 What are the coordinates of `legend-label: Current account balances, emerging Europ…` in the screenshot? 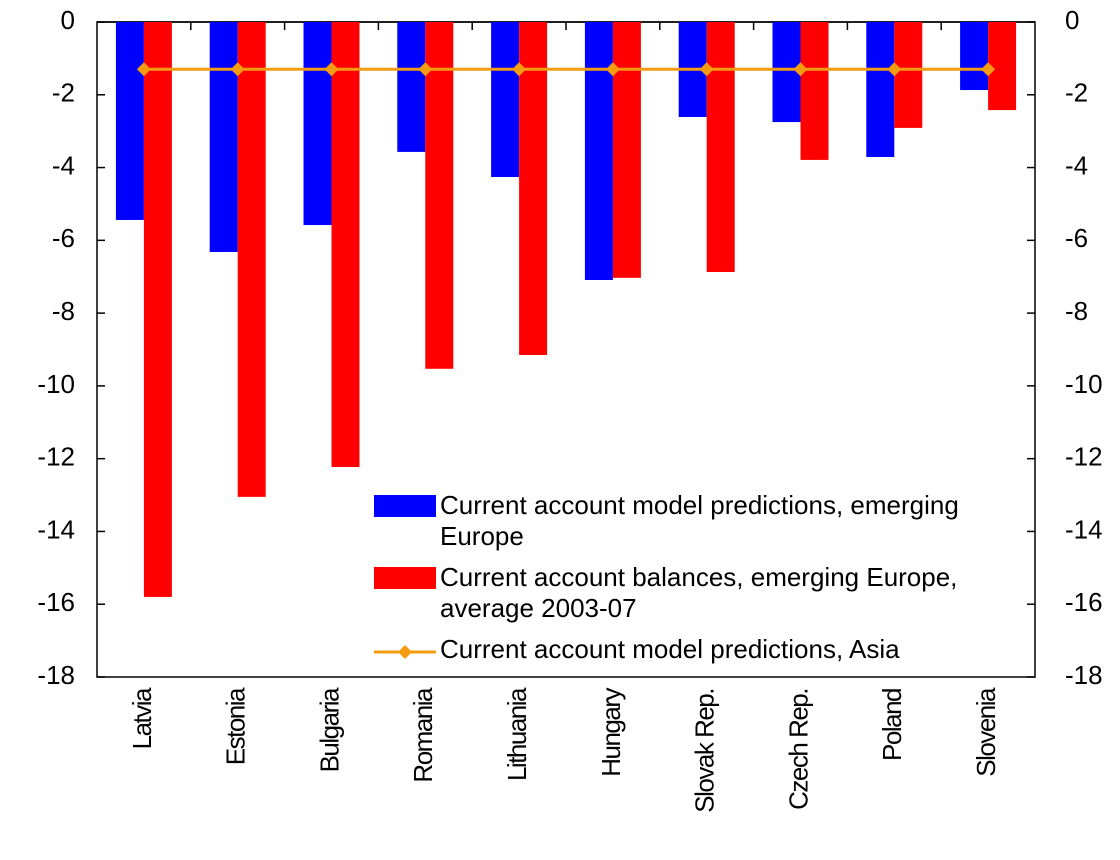 It's located at (699, 592).